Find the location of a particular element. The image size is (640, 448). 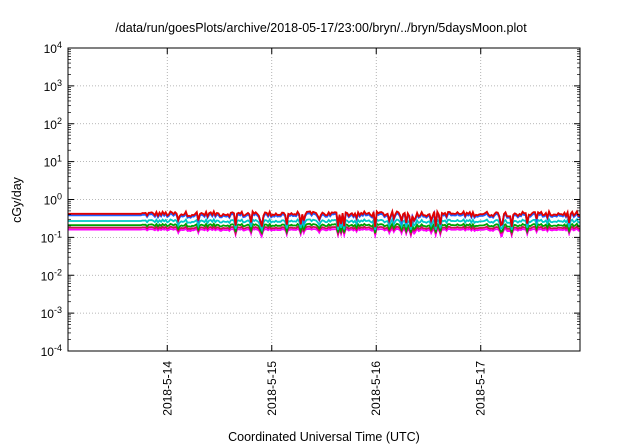

x-axis-label: Coordinated Universal Time (UTC) is located at coordinates (324, 437).